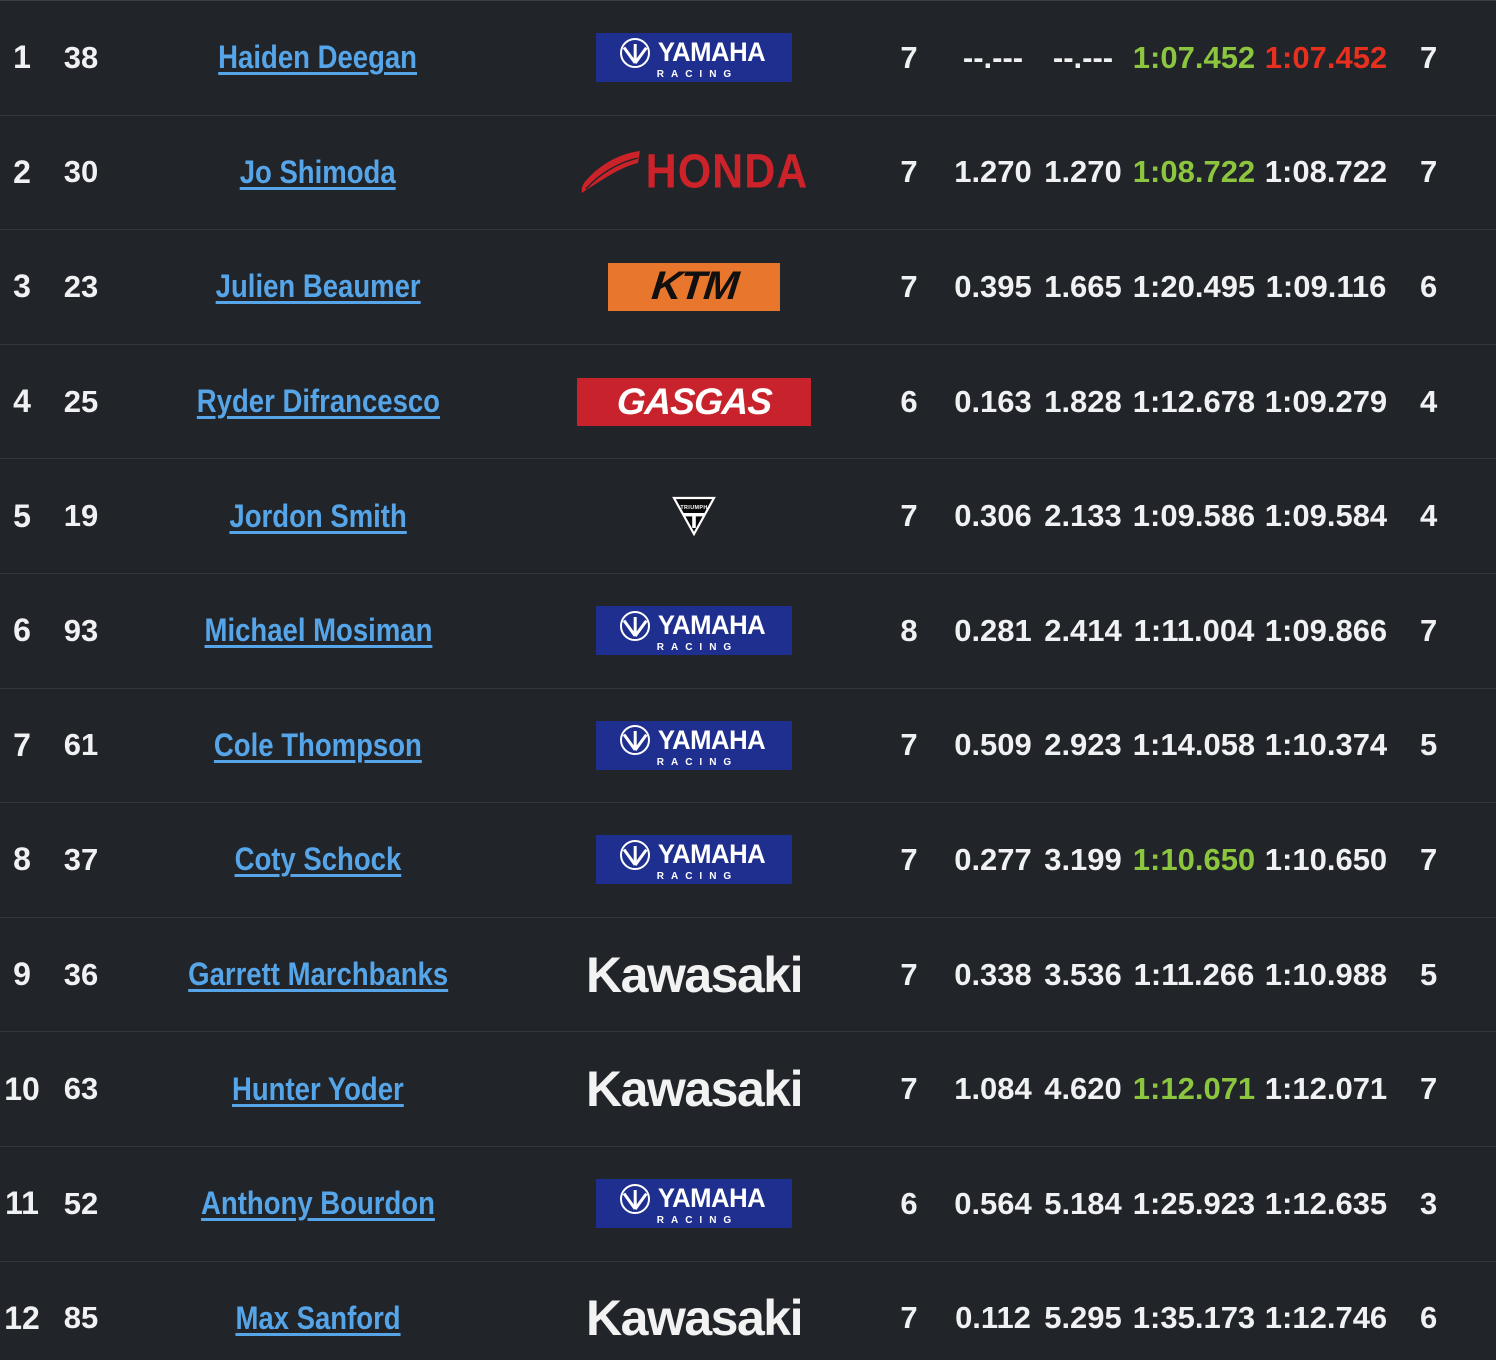  I want to click on rider-number: 23, so click(81, 286).